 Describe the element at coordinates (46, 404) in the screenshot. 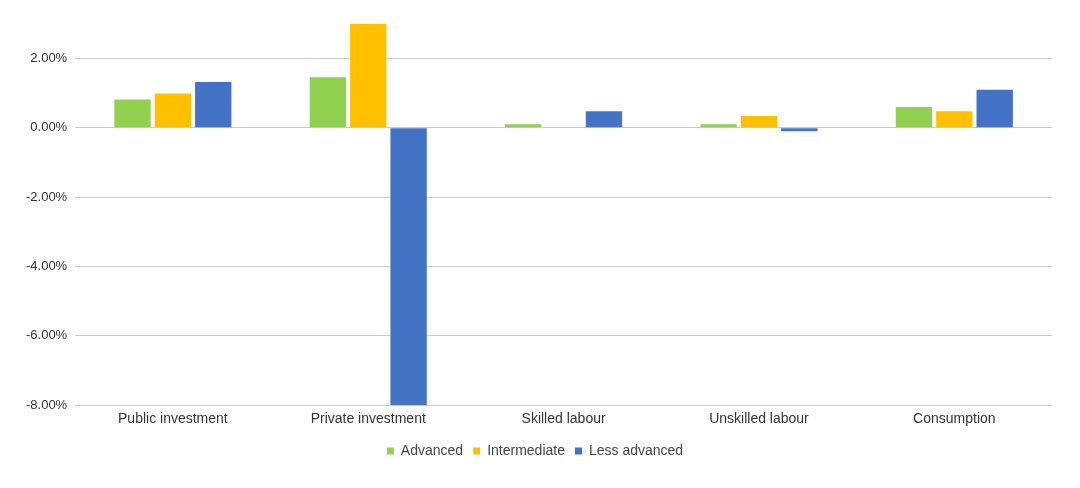

I see `y-tick-label: -8.00%` at that location.